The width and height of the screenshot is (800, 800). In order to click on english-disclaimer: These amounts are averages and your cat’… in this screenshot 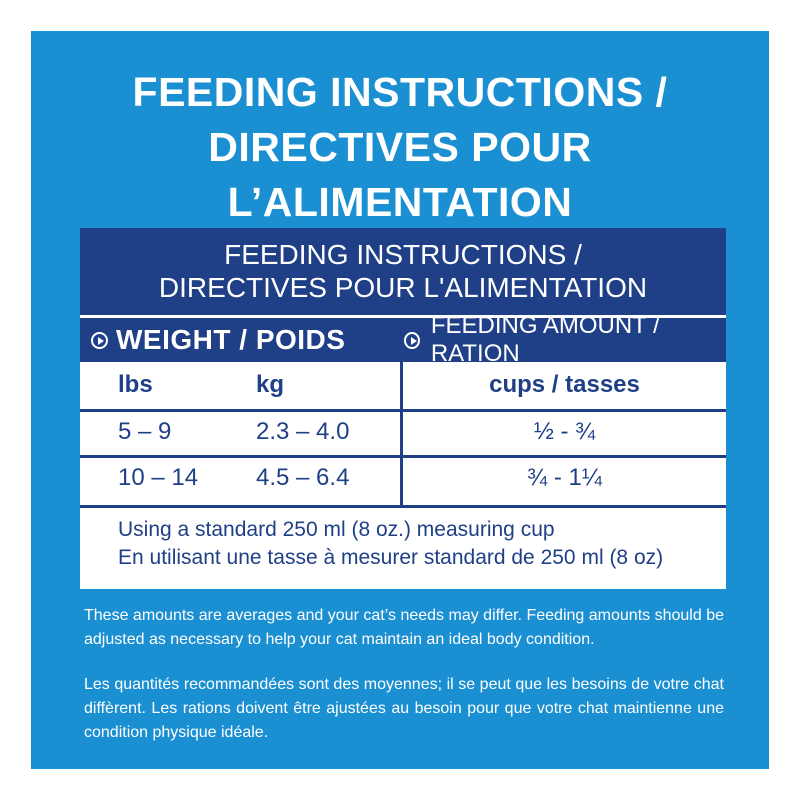, I will do `click(404, 627)`.